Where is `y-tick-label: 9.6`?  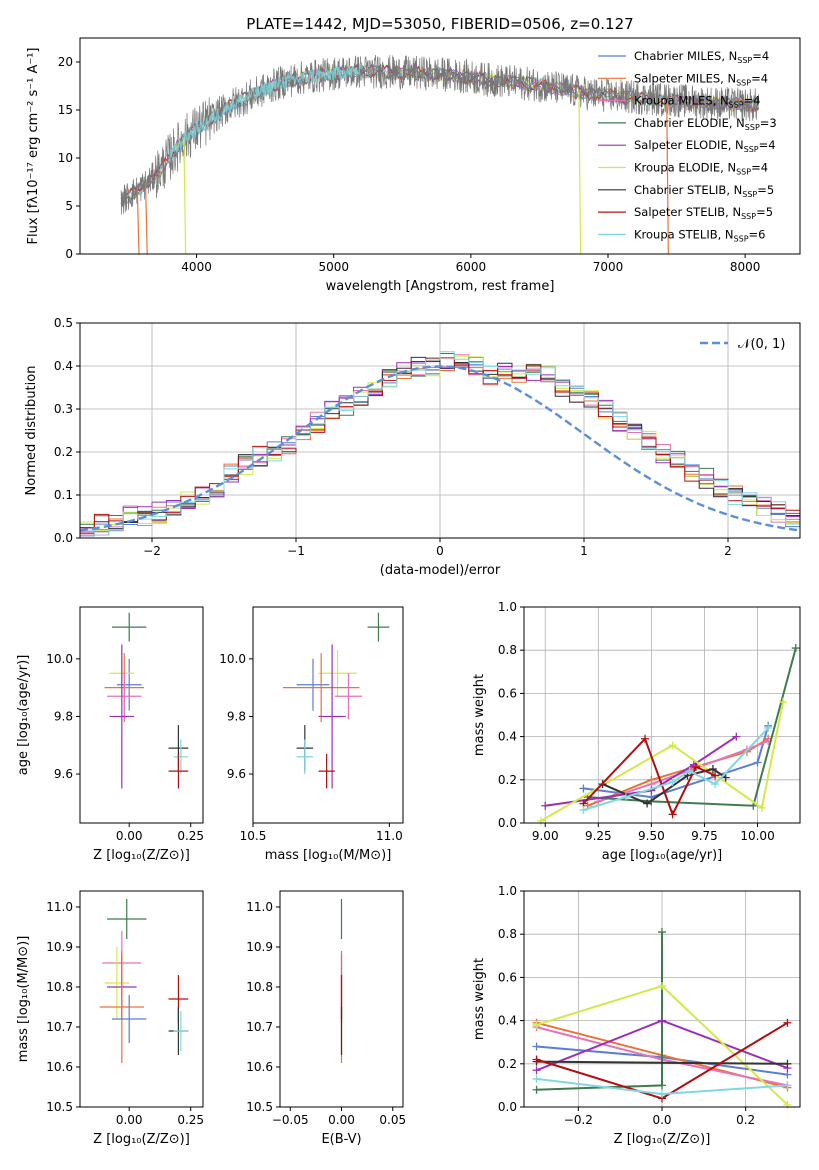 y-tick-label: 9.6 is located at coordinates (63, 774).